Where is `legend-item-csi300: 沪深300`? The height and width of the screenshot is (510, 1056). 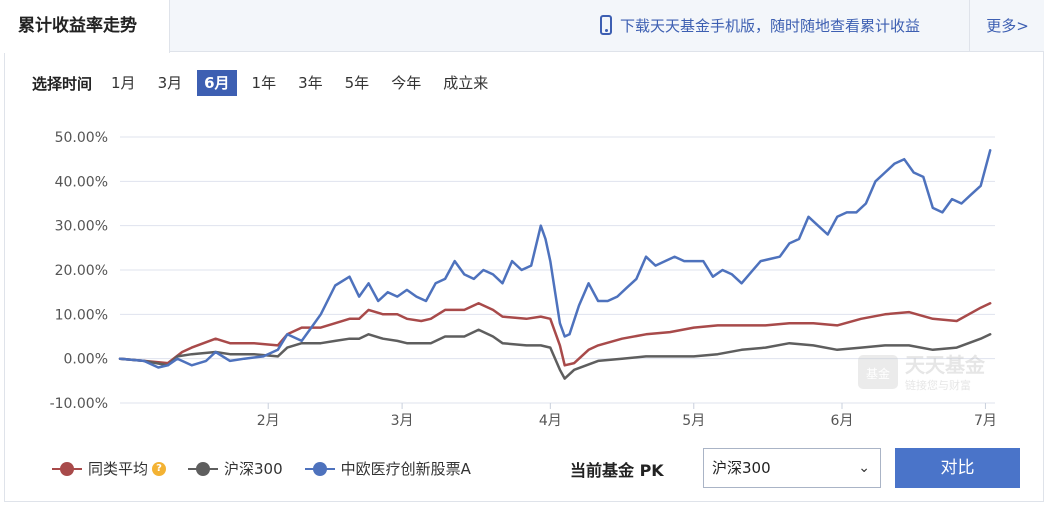 legend-item-csi300: 沪深300 is located at coordinates (235, 468).